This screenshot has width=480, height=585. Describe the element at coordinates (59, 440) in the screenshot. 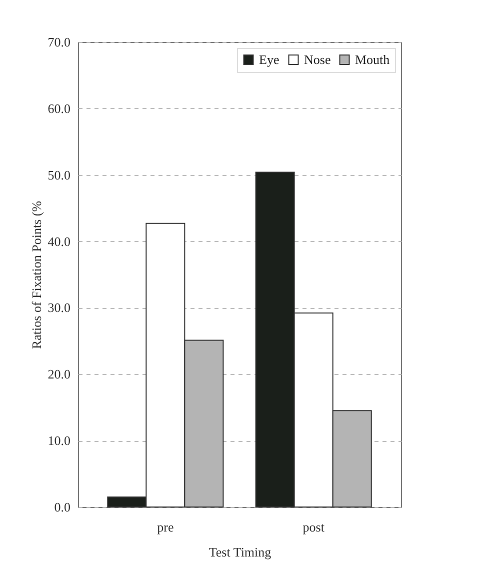

I see `y-tick-label: 10.0` at that location.